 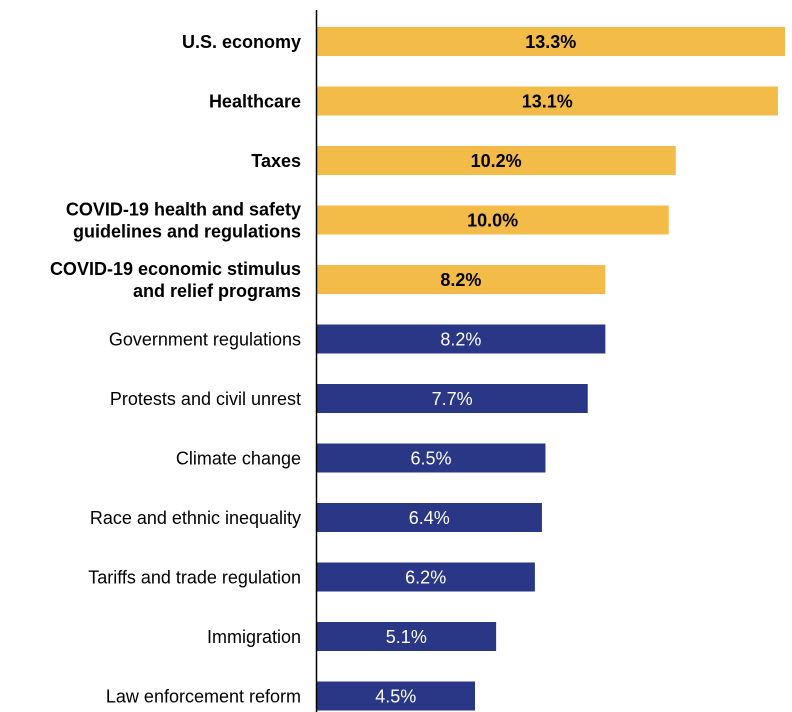 I want to click on category-label-line: COVID-19 health and safety, so click(x=183, y=210).